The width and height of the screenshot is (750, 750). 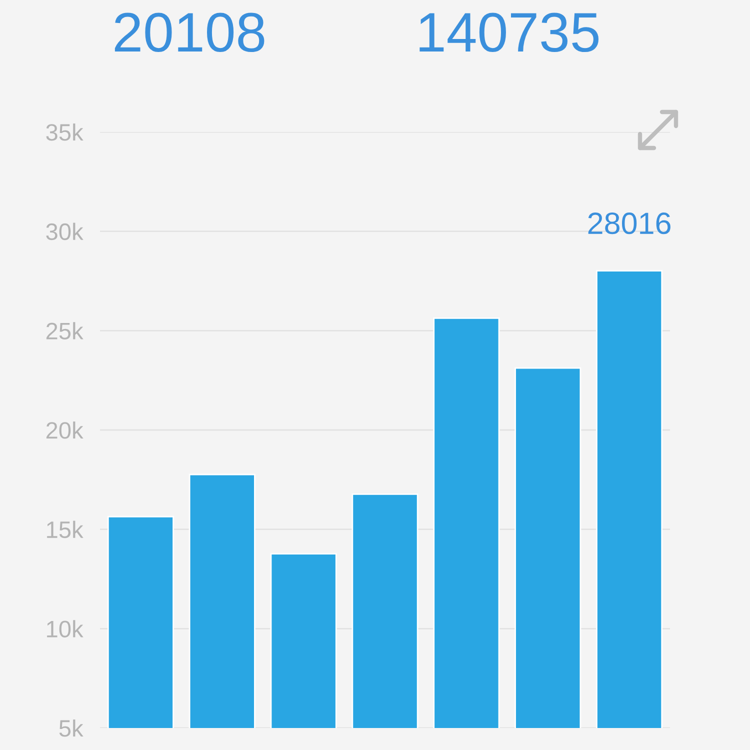 I want to click on y-tick-label: 5k, so click(x=71, y=728).